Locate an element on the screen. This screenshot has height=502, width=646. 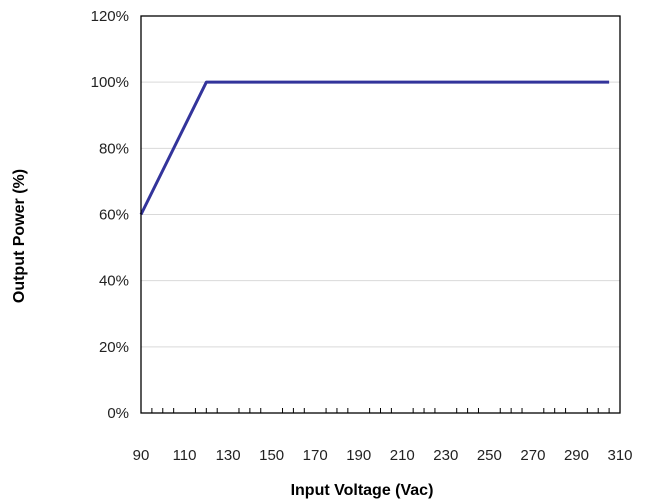
x-tick-label-1: 110 is located at coordinates (185, 455).